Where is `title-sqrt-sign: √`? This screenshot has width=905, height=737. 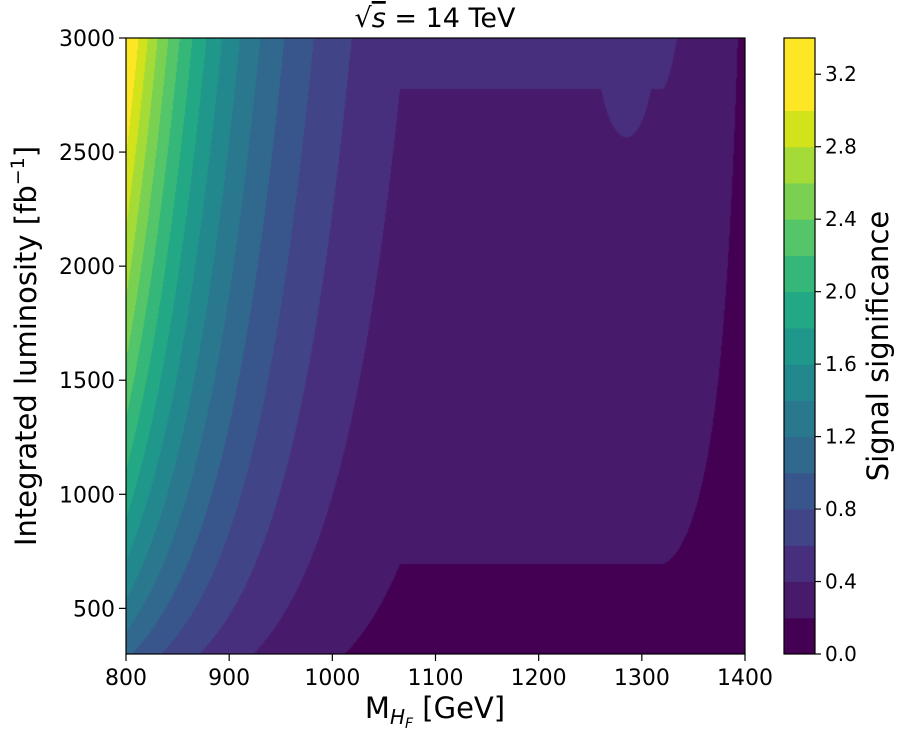
title-sqrt-sign: √ is located at coordinates (363, 18).